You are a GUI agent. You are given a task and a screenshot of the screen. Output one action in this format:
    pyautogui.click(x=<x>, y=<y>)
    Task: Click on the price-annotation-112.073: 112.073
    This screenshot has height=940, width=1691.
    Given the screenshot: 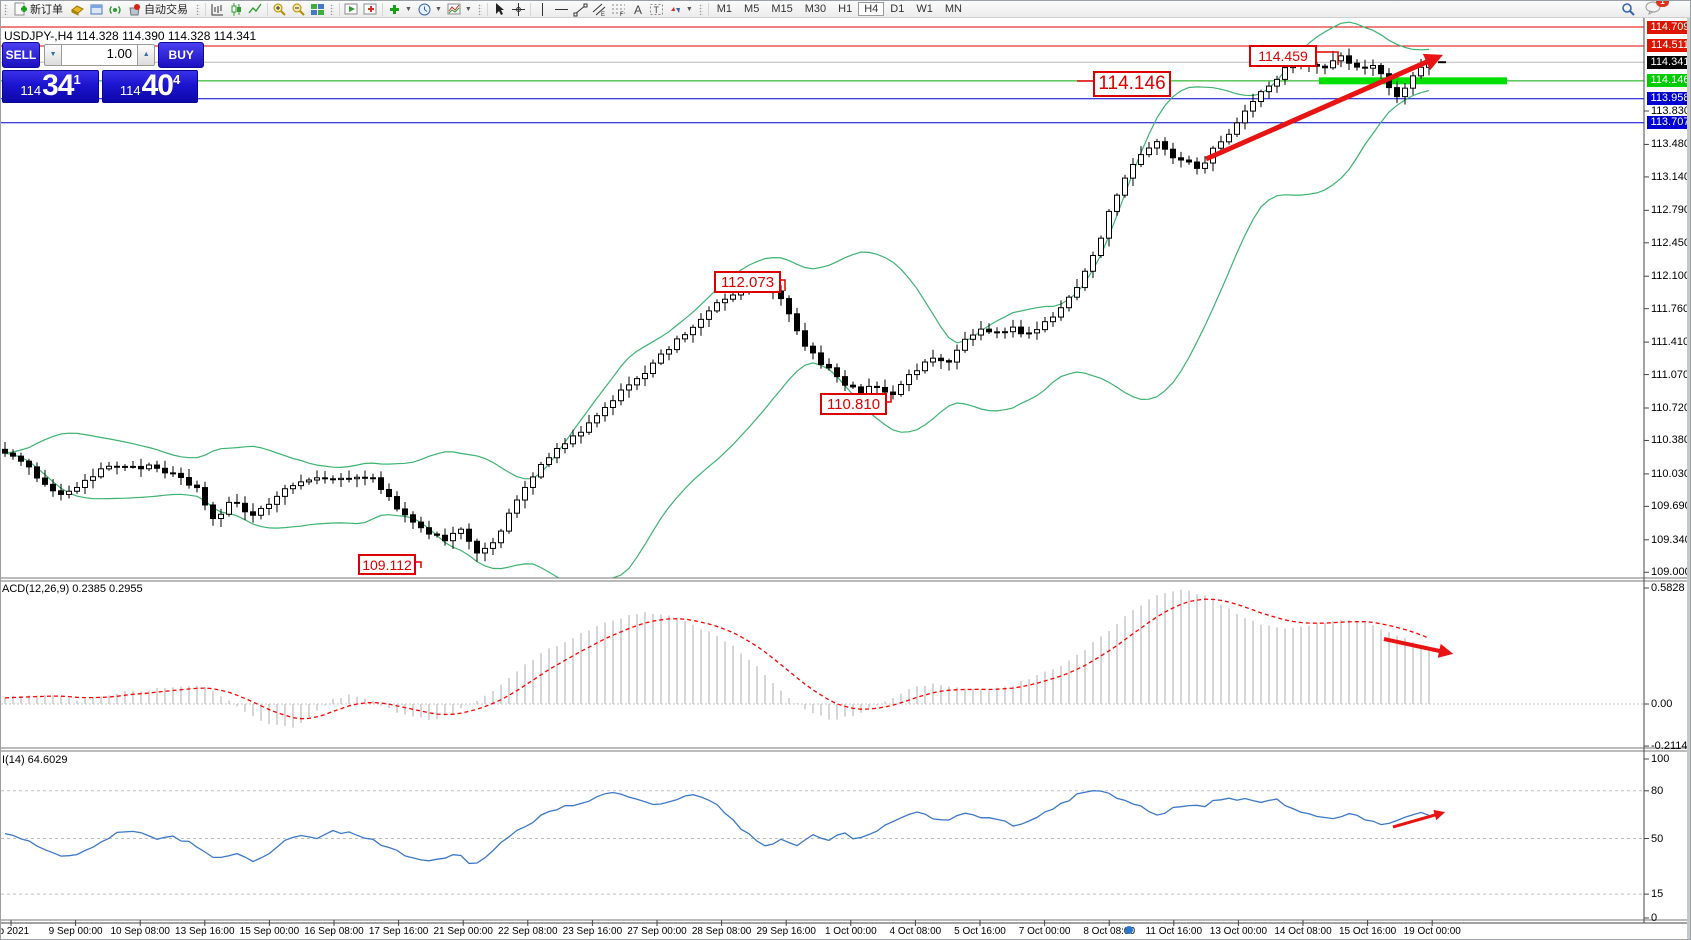 What is the action you would take?
    pyautogui.click(x=747, y=282)
    